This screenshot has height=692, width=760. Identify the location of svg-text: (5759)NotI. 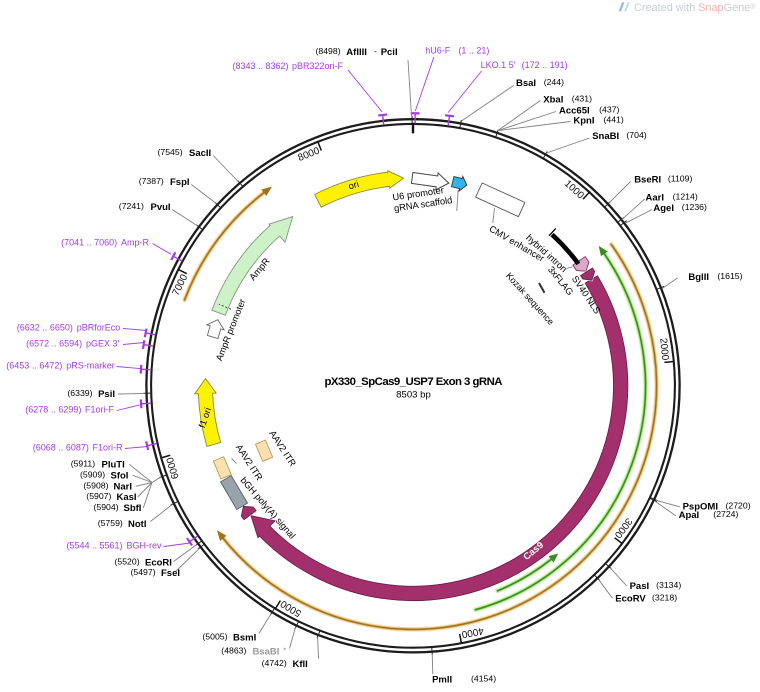
(122, 523).